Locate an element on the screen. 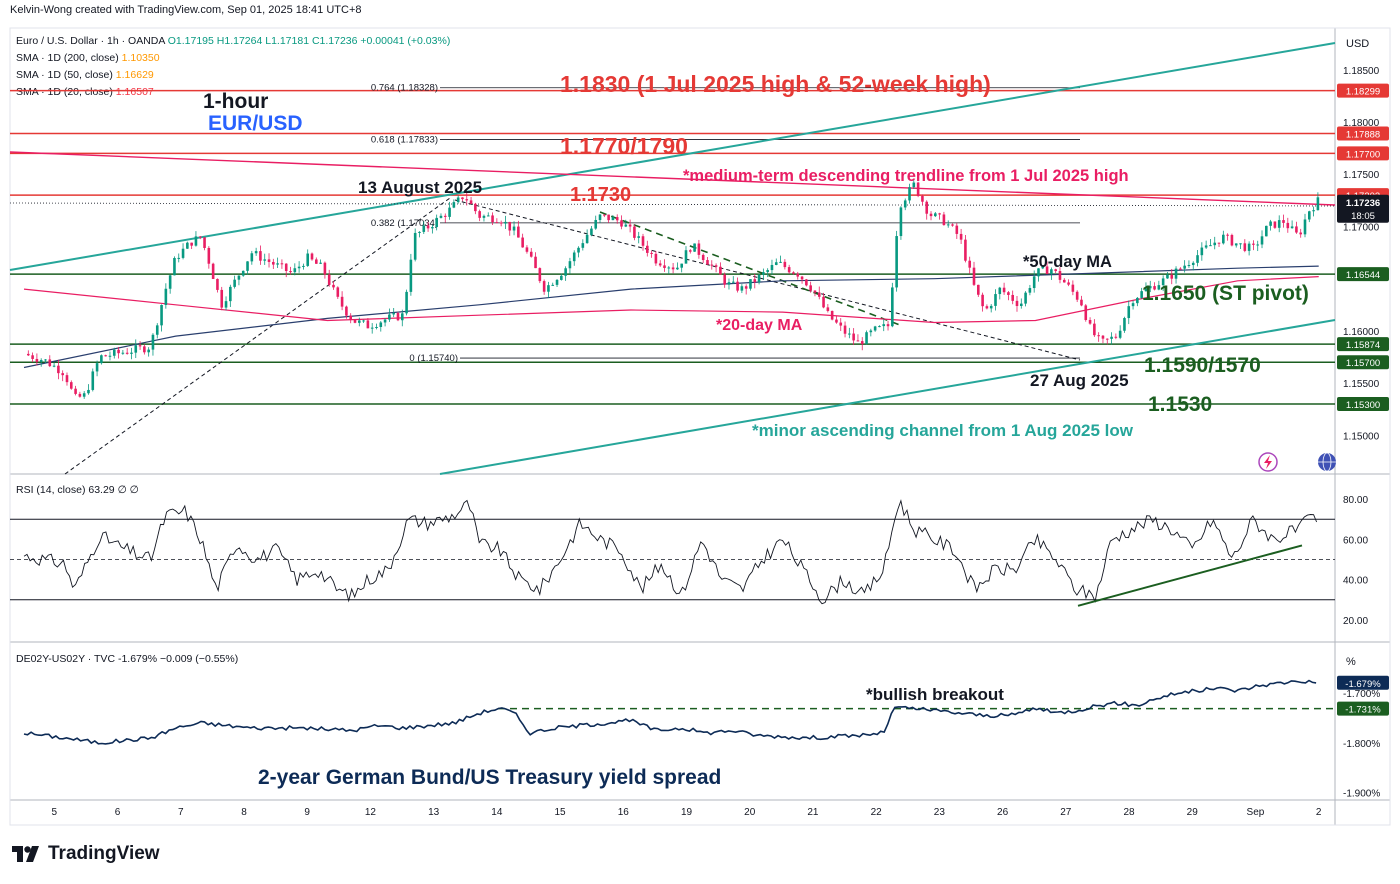 Image resolution: width=1400 pixels, height=884 pixels. sma-20-value: 1.16507 is located at coordinates (134, 92).